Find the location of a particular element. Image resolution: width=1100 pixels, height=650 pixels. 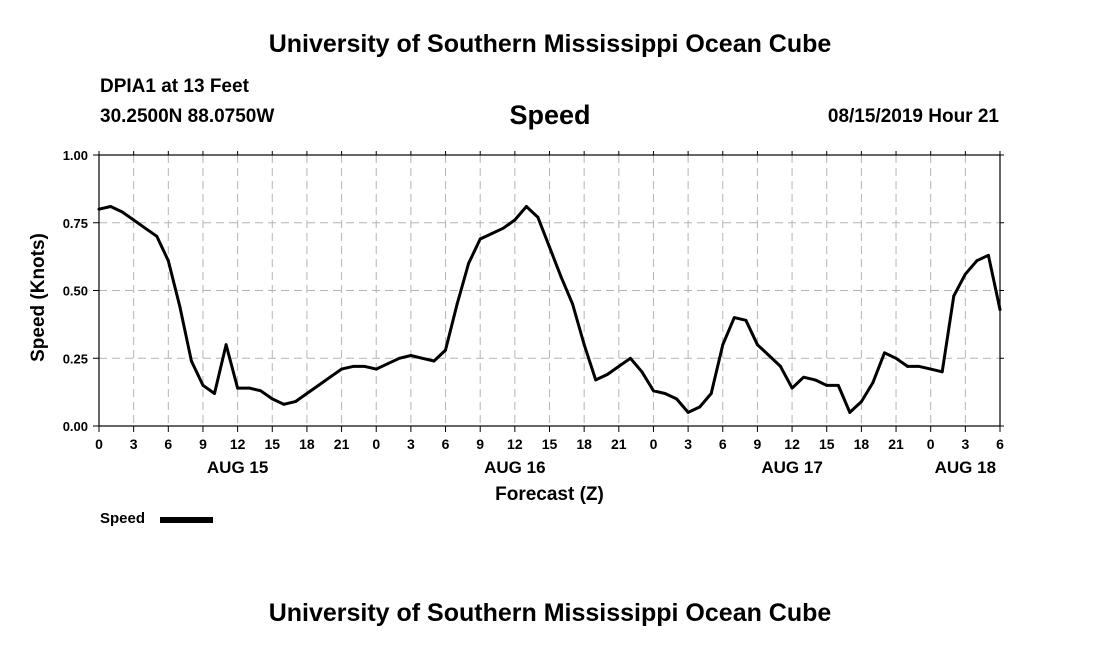

day-label: AUG 18 is located at coordinates (965, 467).